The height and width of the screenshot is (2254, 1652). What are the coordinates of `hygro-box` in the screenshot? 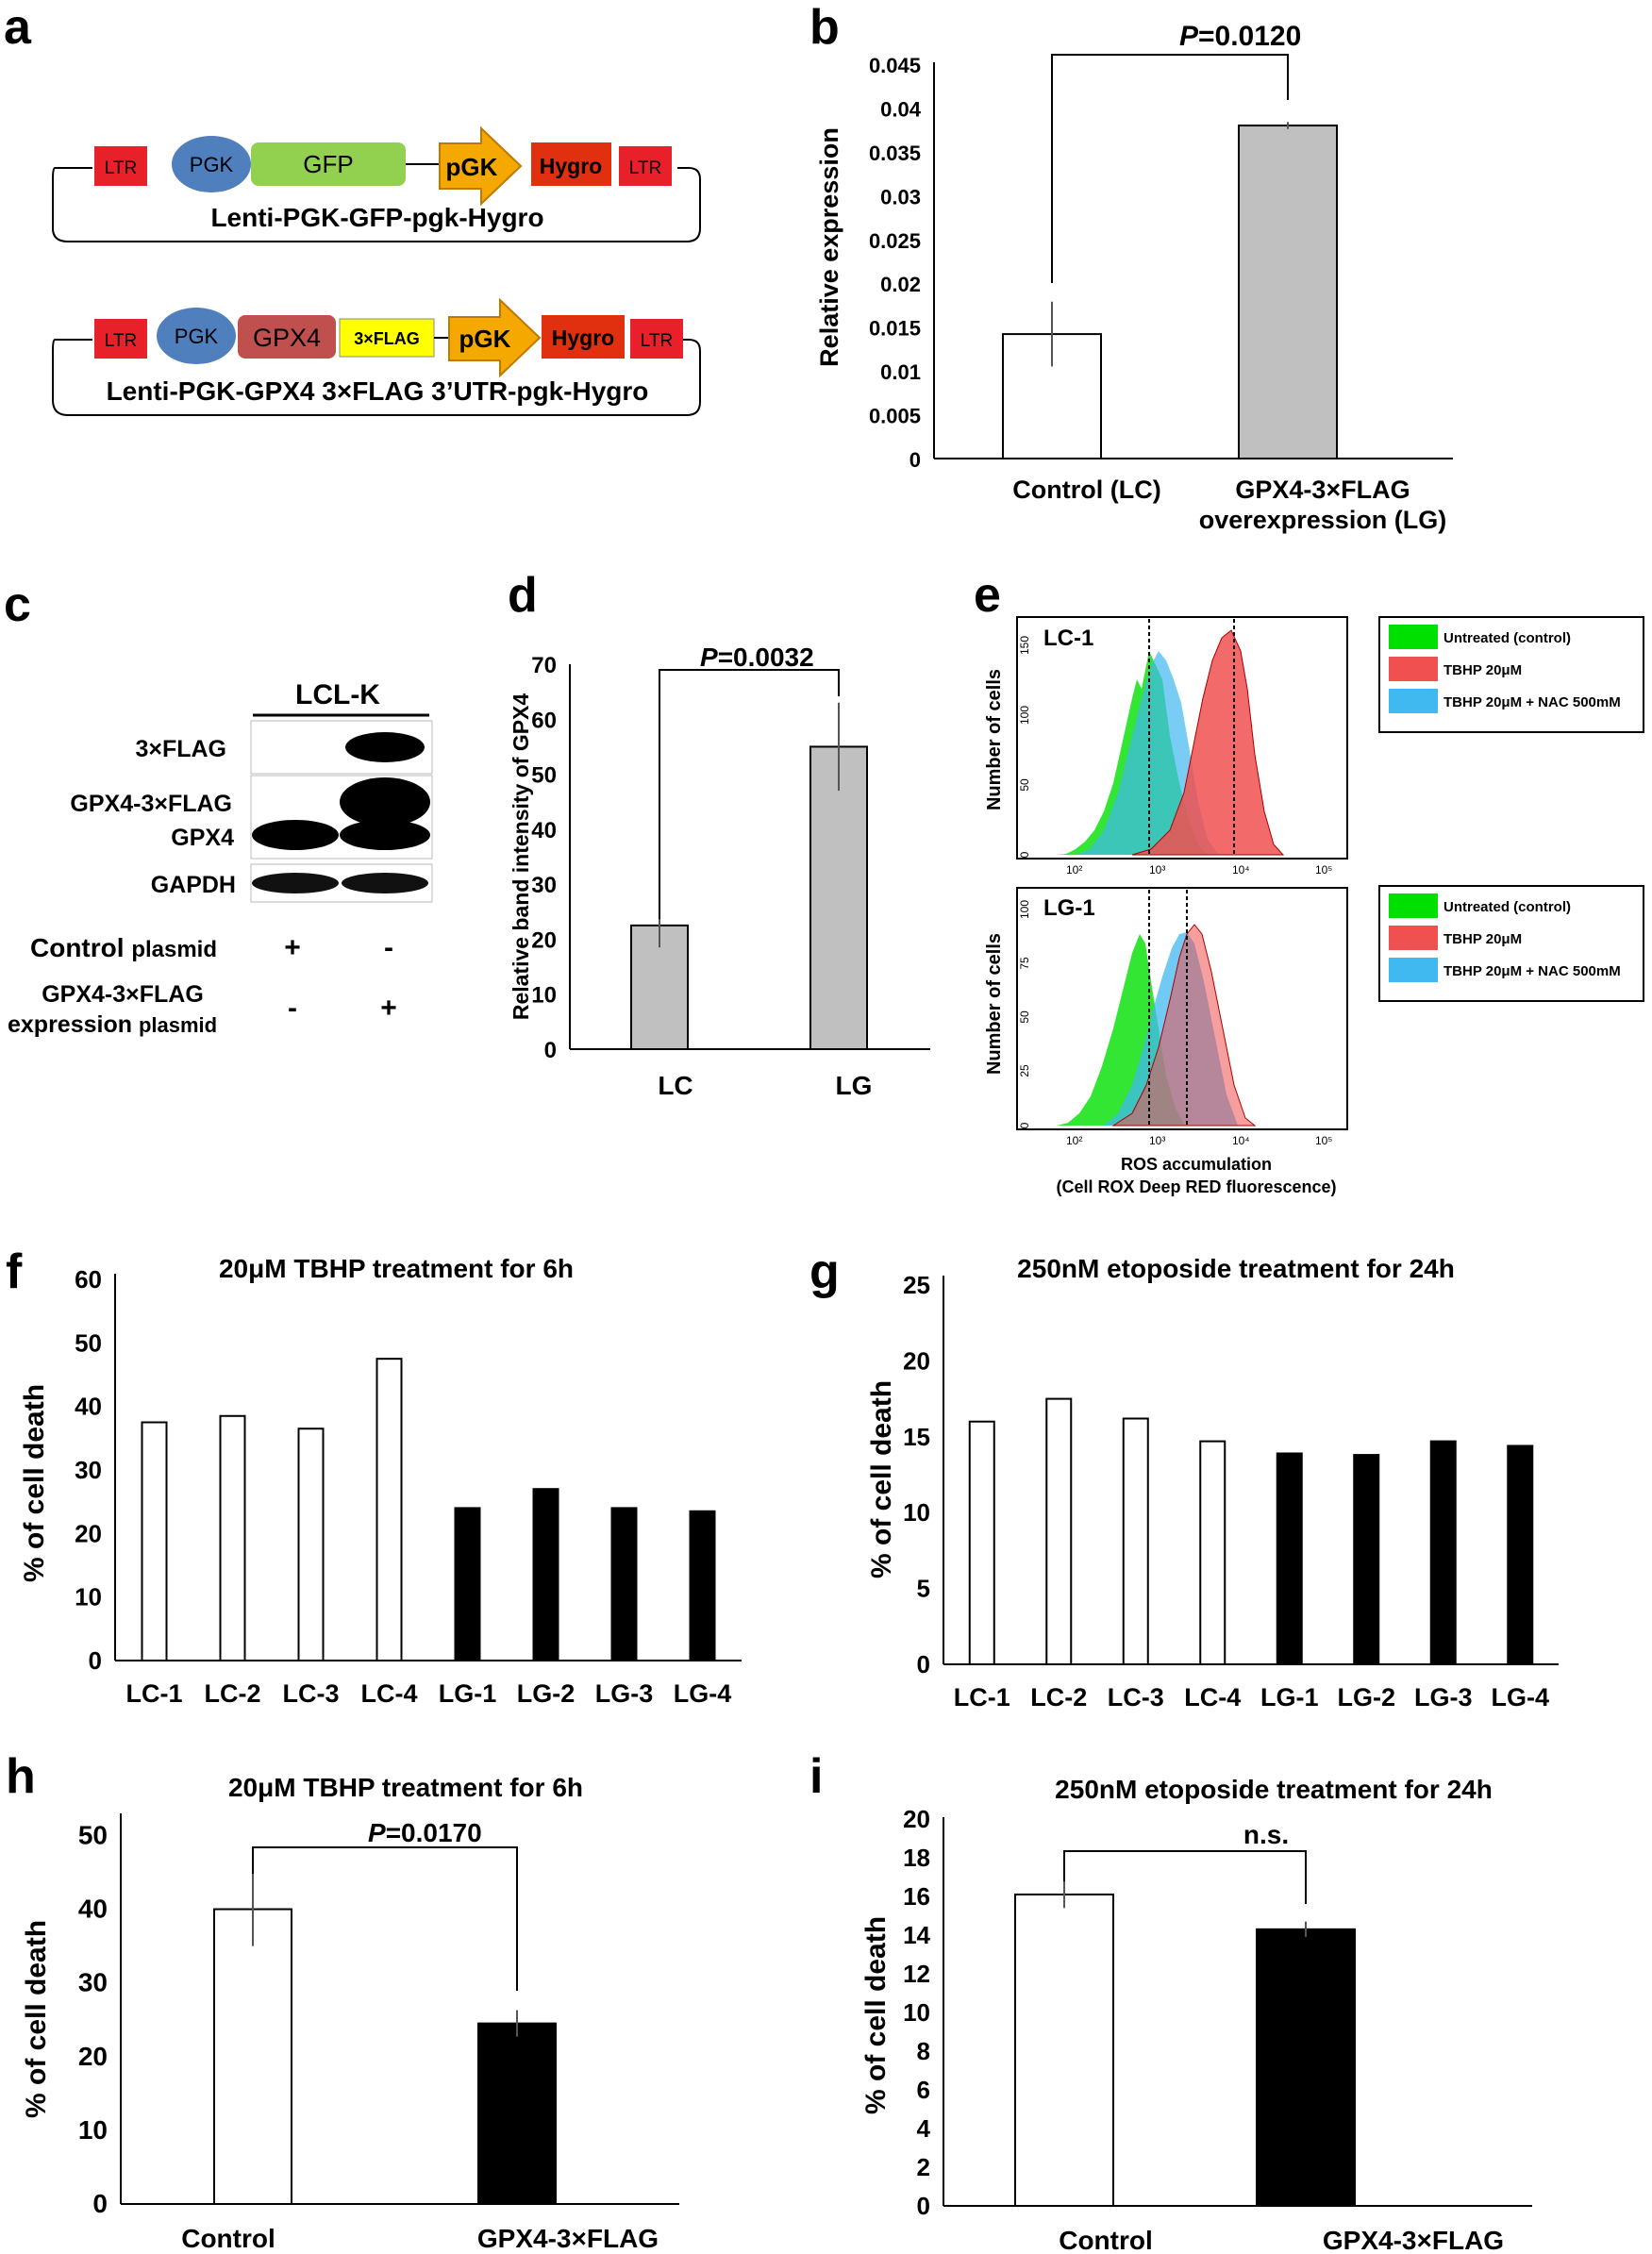 It's located at (571, 164).